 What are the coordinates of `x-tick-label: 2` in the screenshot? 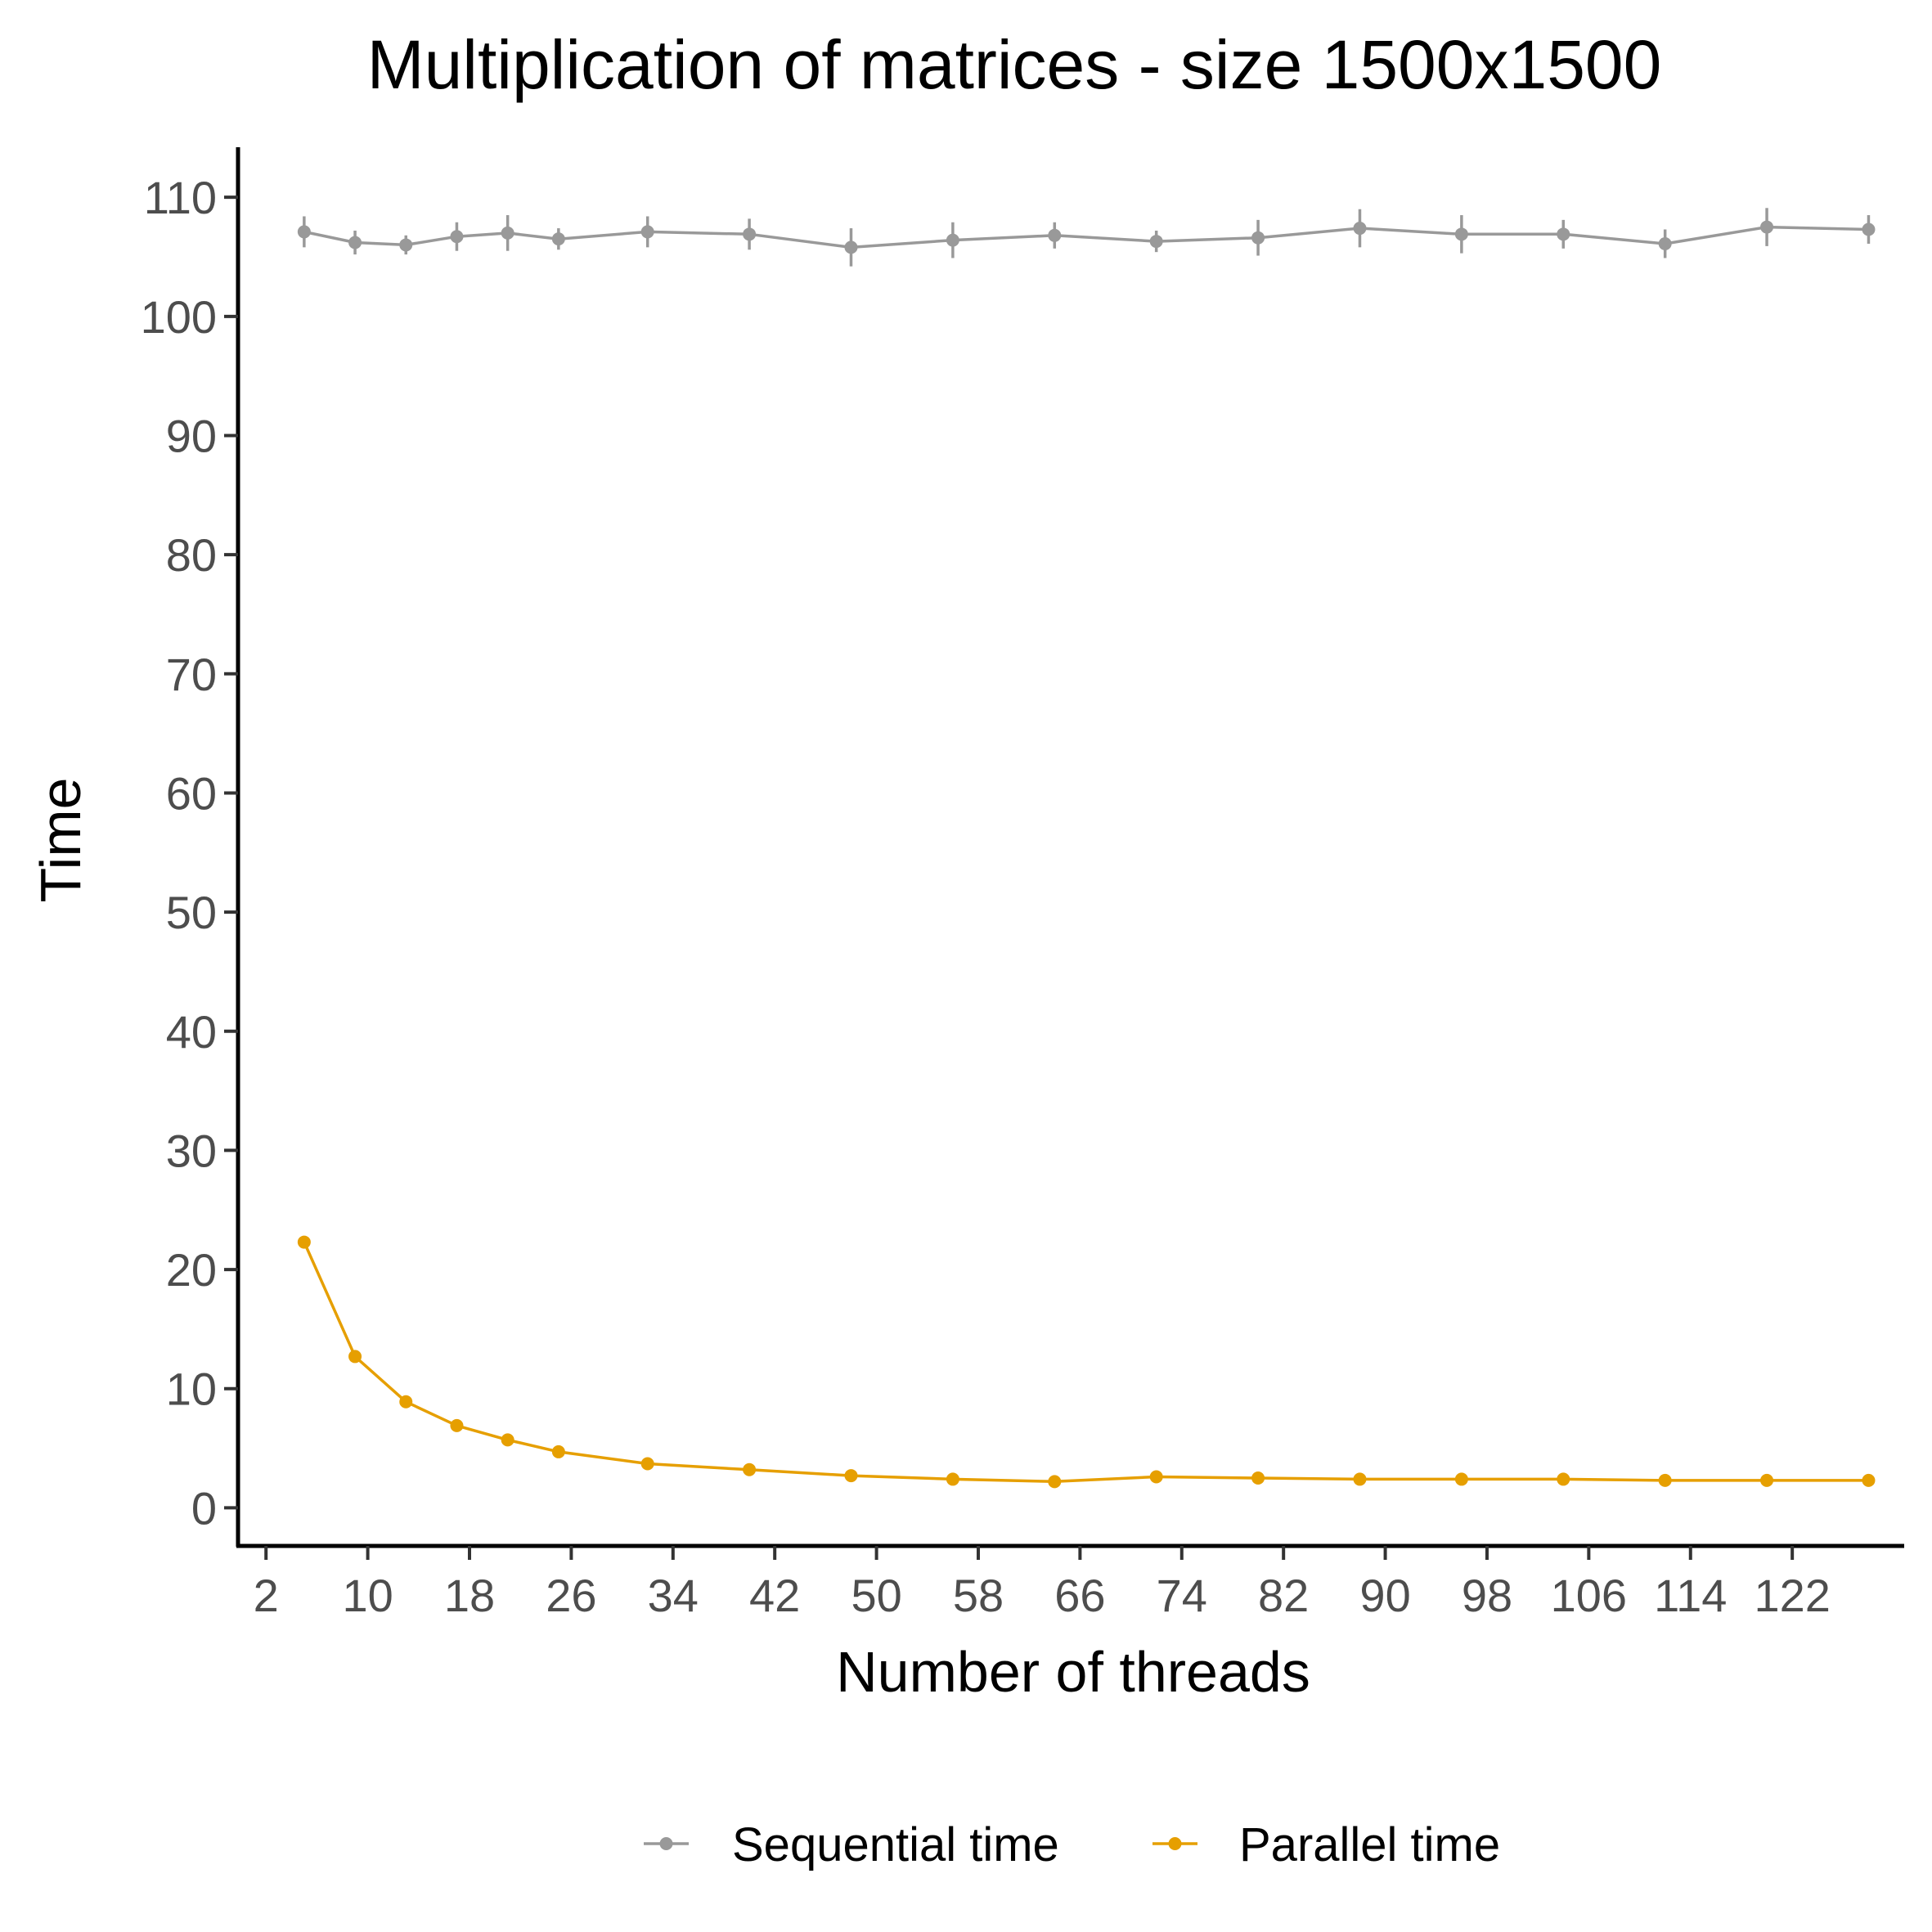 It's located at (266, 1596).